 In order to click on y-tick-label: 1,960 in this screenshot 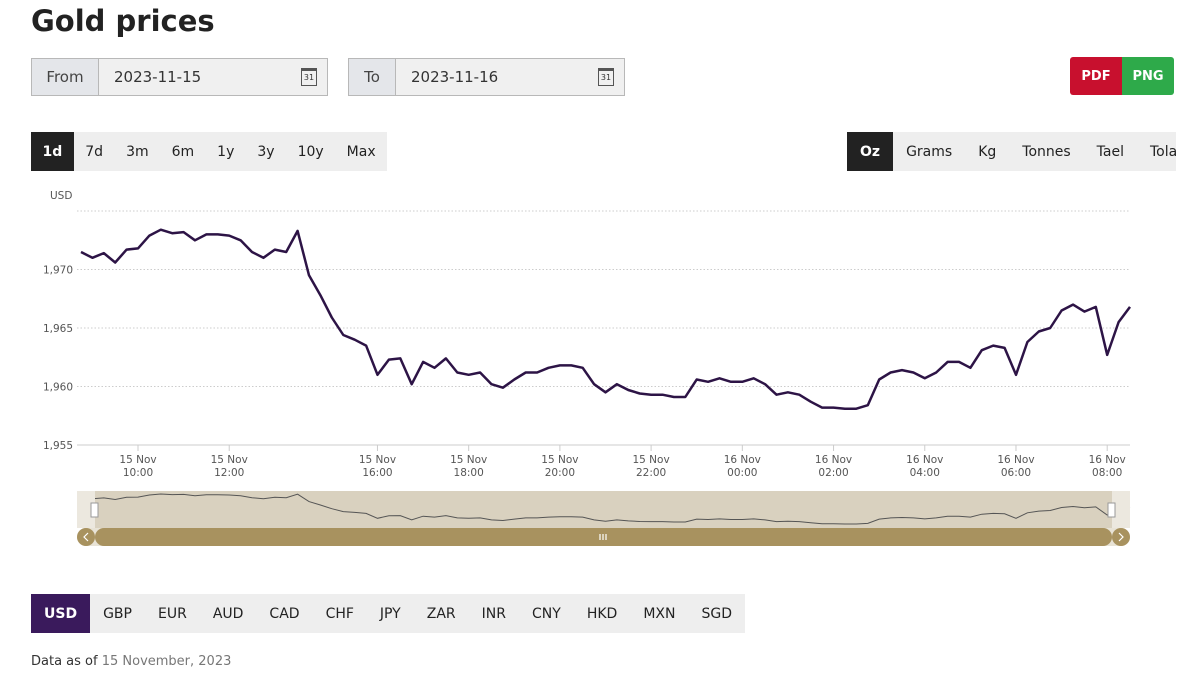, I will do `click(58, 388)`.